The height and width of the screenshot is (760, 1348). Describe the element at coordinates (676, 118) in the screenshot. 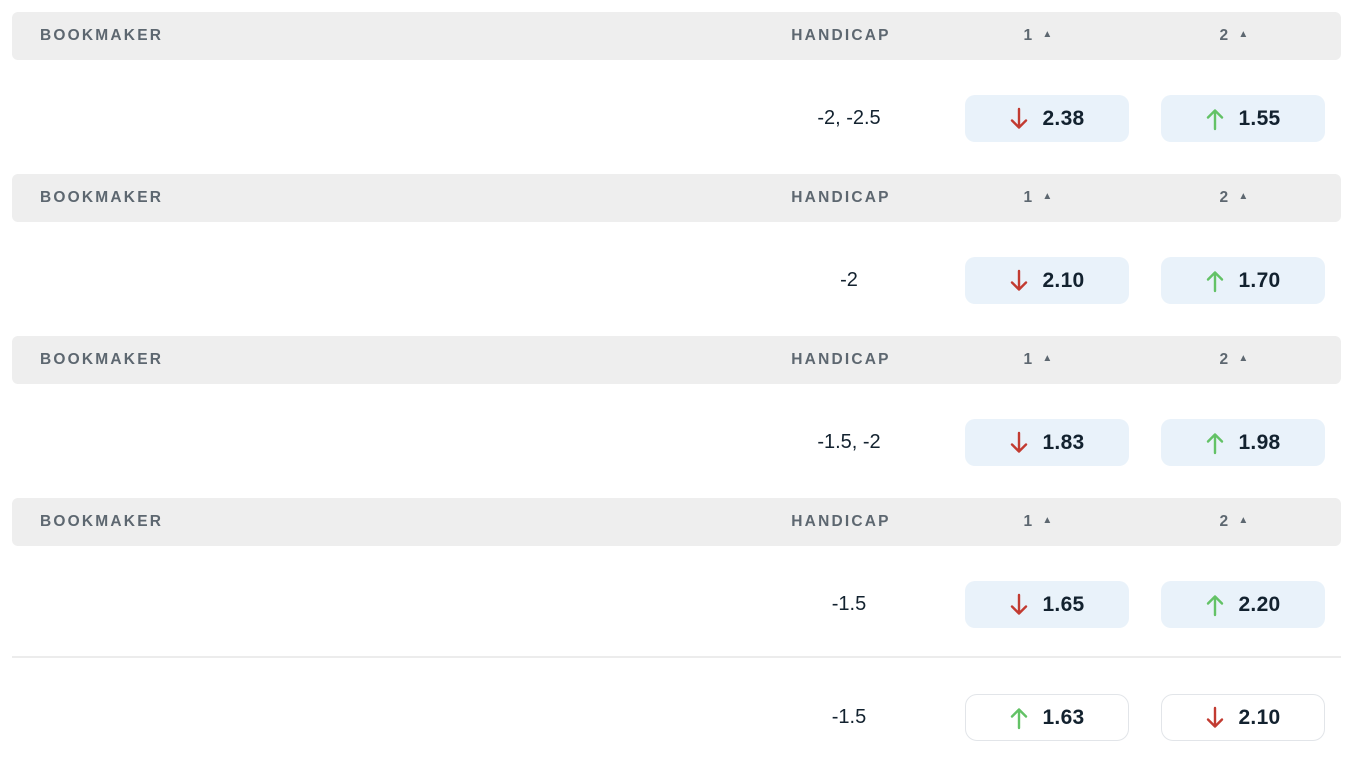

I see `odds-row: -2, -2.5 2.38 1.55` at that location.